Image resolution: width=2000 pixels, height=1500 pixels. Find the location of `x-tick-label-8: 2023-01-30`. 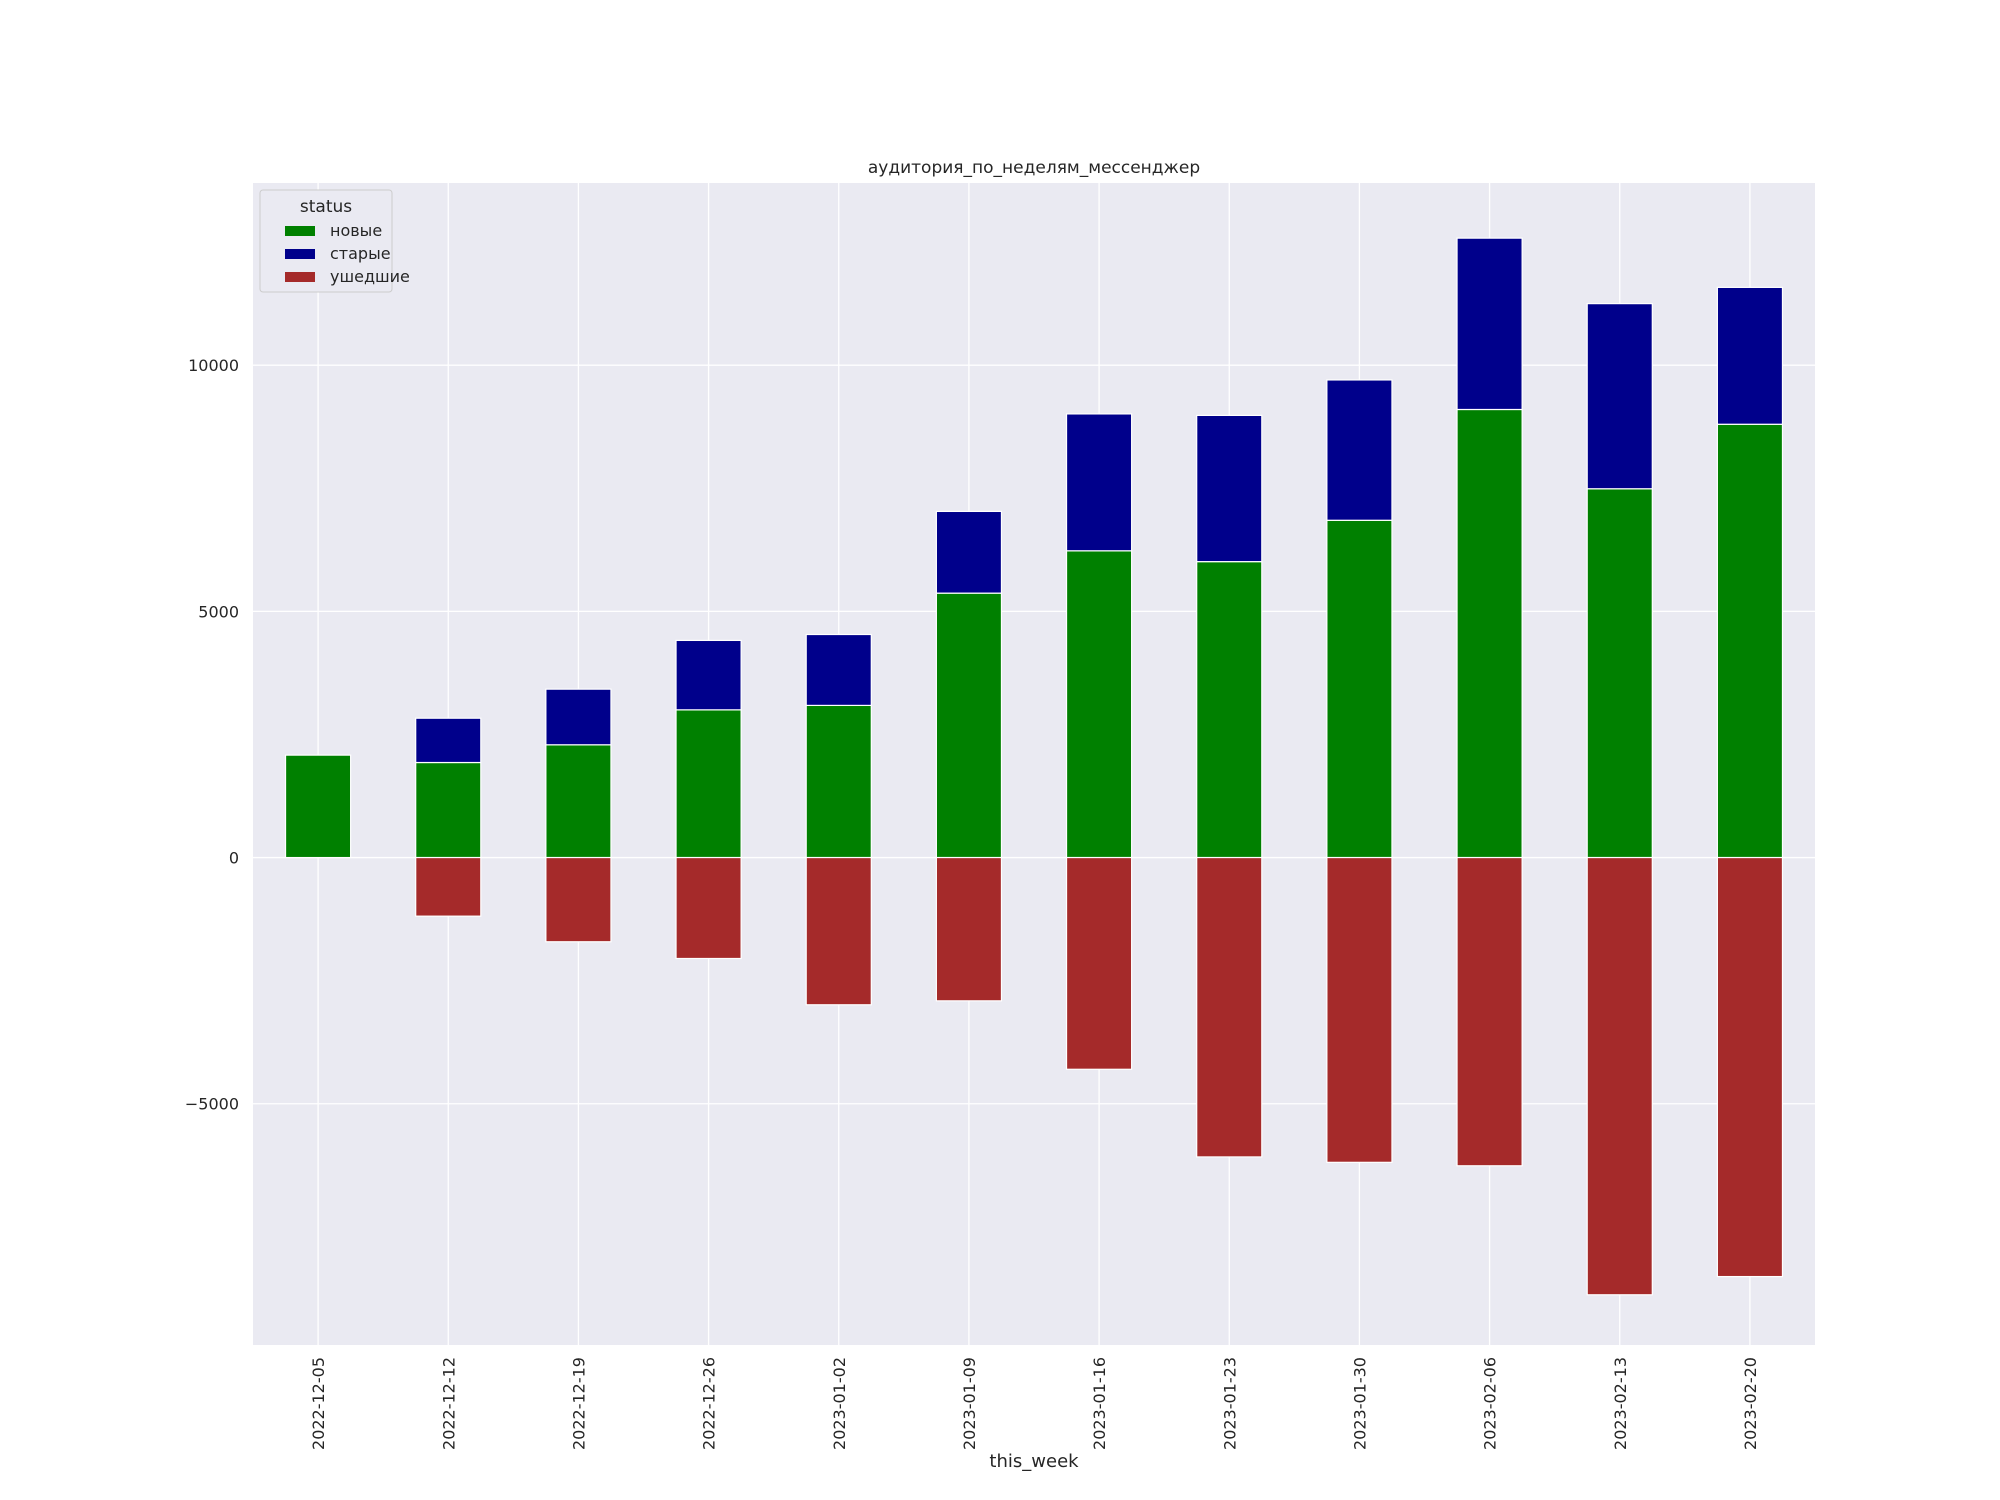

x-tick-label-8: 2023-01-30 is located at coordinates (1359, 1403).